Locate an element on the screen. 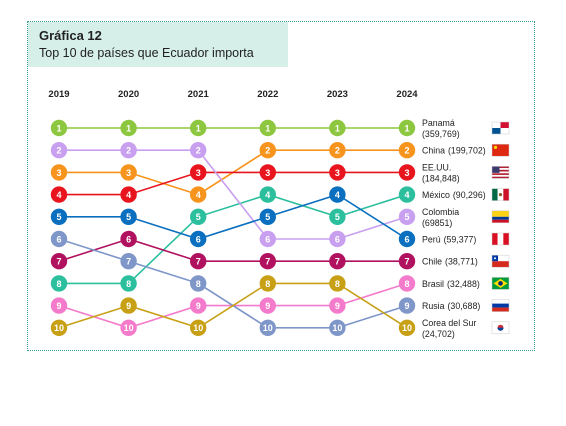 The width and height of the screenshot is (566, 426). legend-label: Perú (59,377) is located at coordinates (449, 240).